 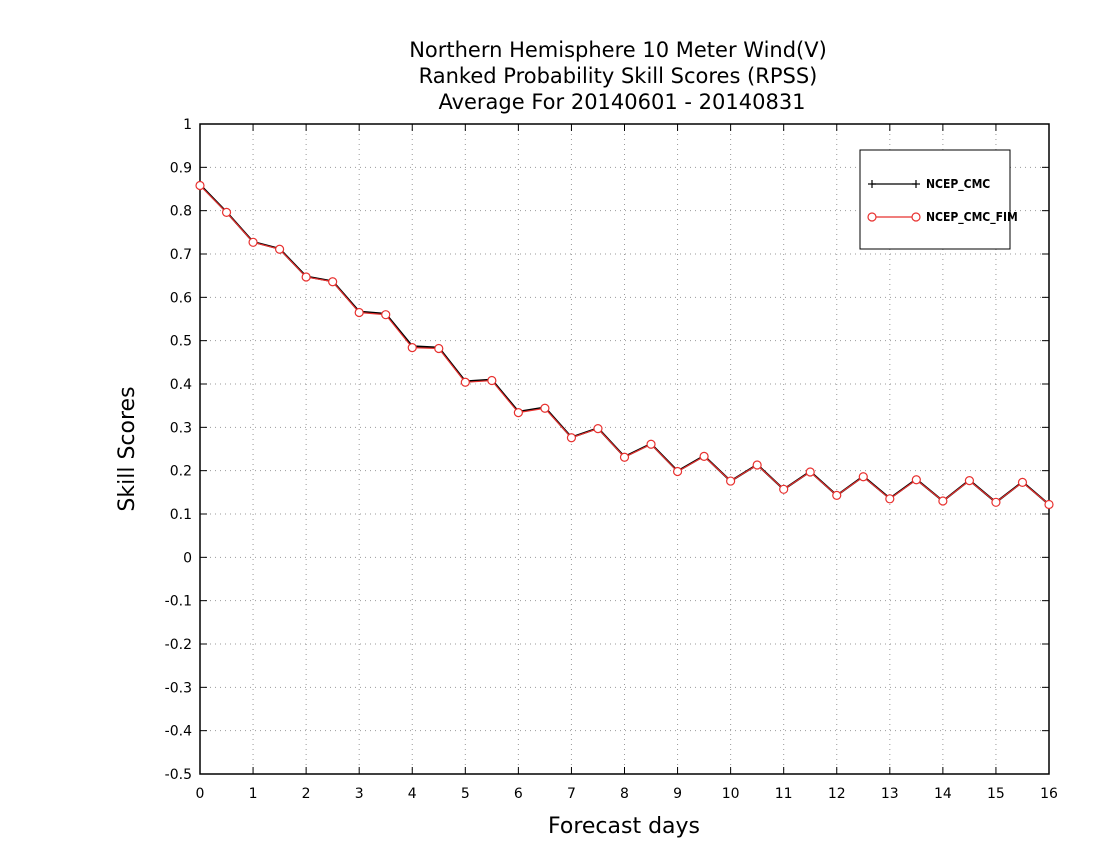 What do you see at coordinates (677, 794) in the screenshot?
I see `x-tick-label: 9` at bounding box center [677, 794].